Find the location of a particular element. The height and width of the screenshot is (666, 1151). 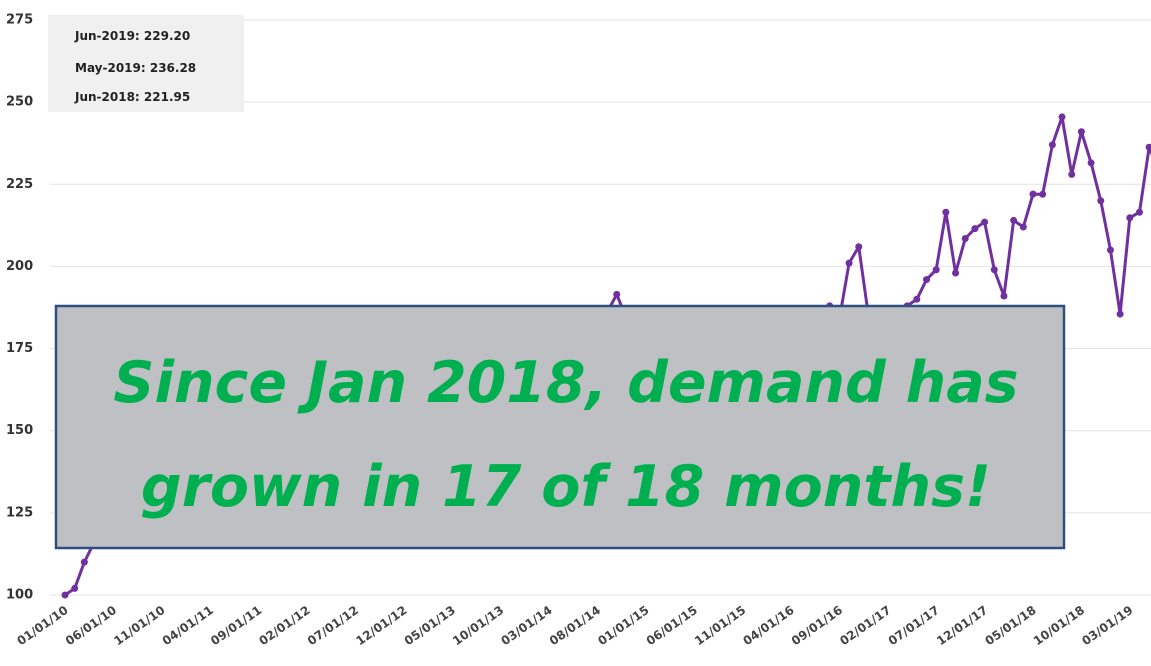

y-tick-label: 125 is located at coordinates (19, 512).